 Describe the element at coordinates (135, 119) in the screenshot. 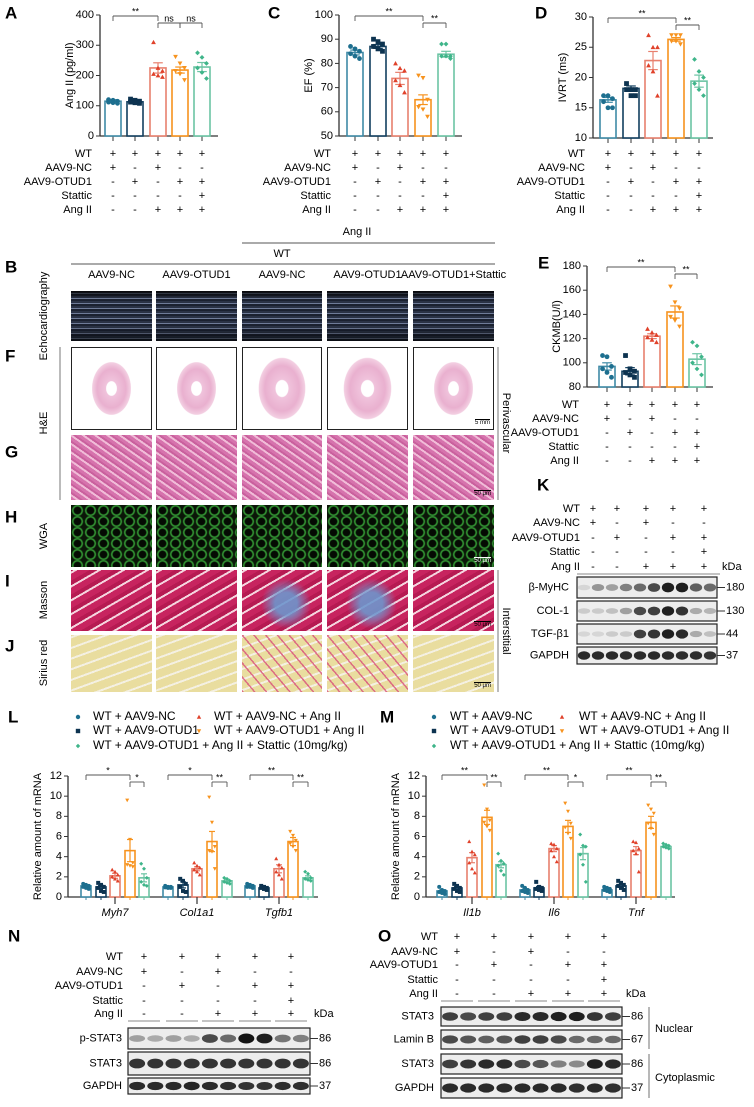

I see `bar` at that location.